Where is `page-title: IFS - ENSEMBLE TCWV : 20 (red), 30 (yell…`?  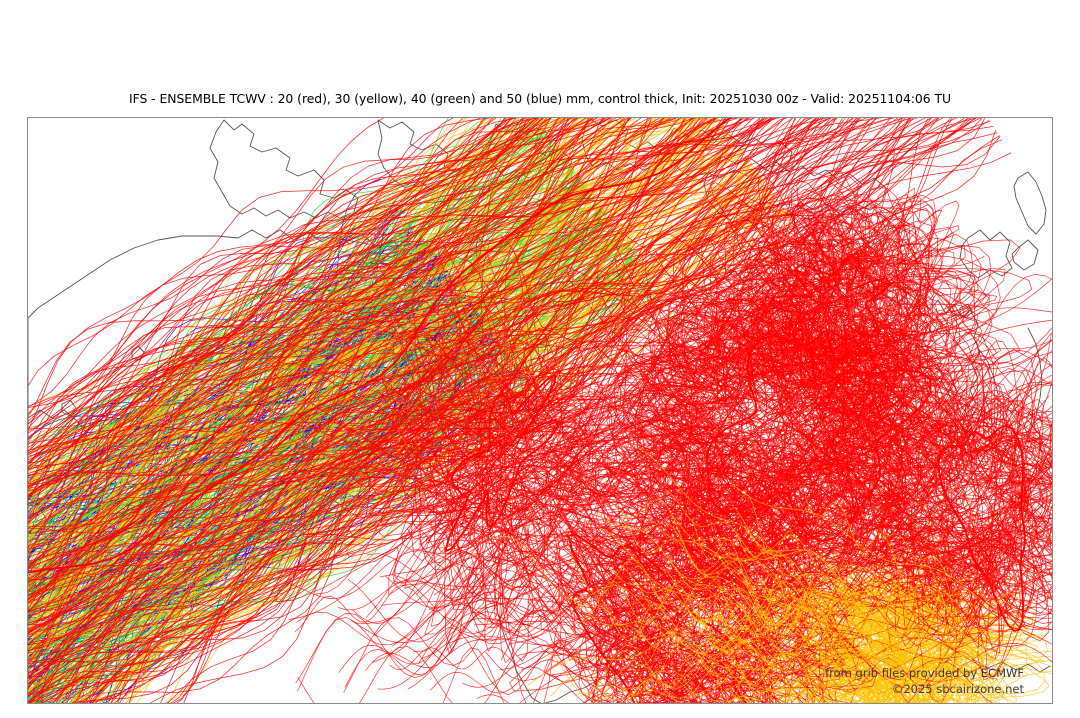 page-title: IFS - ENSEMBLE TCWV : 20 (red), 30 (yell… is located at coordinates (540, 98).